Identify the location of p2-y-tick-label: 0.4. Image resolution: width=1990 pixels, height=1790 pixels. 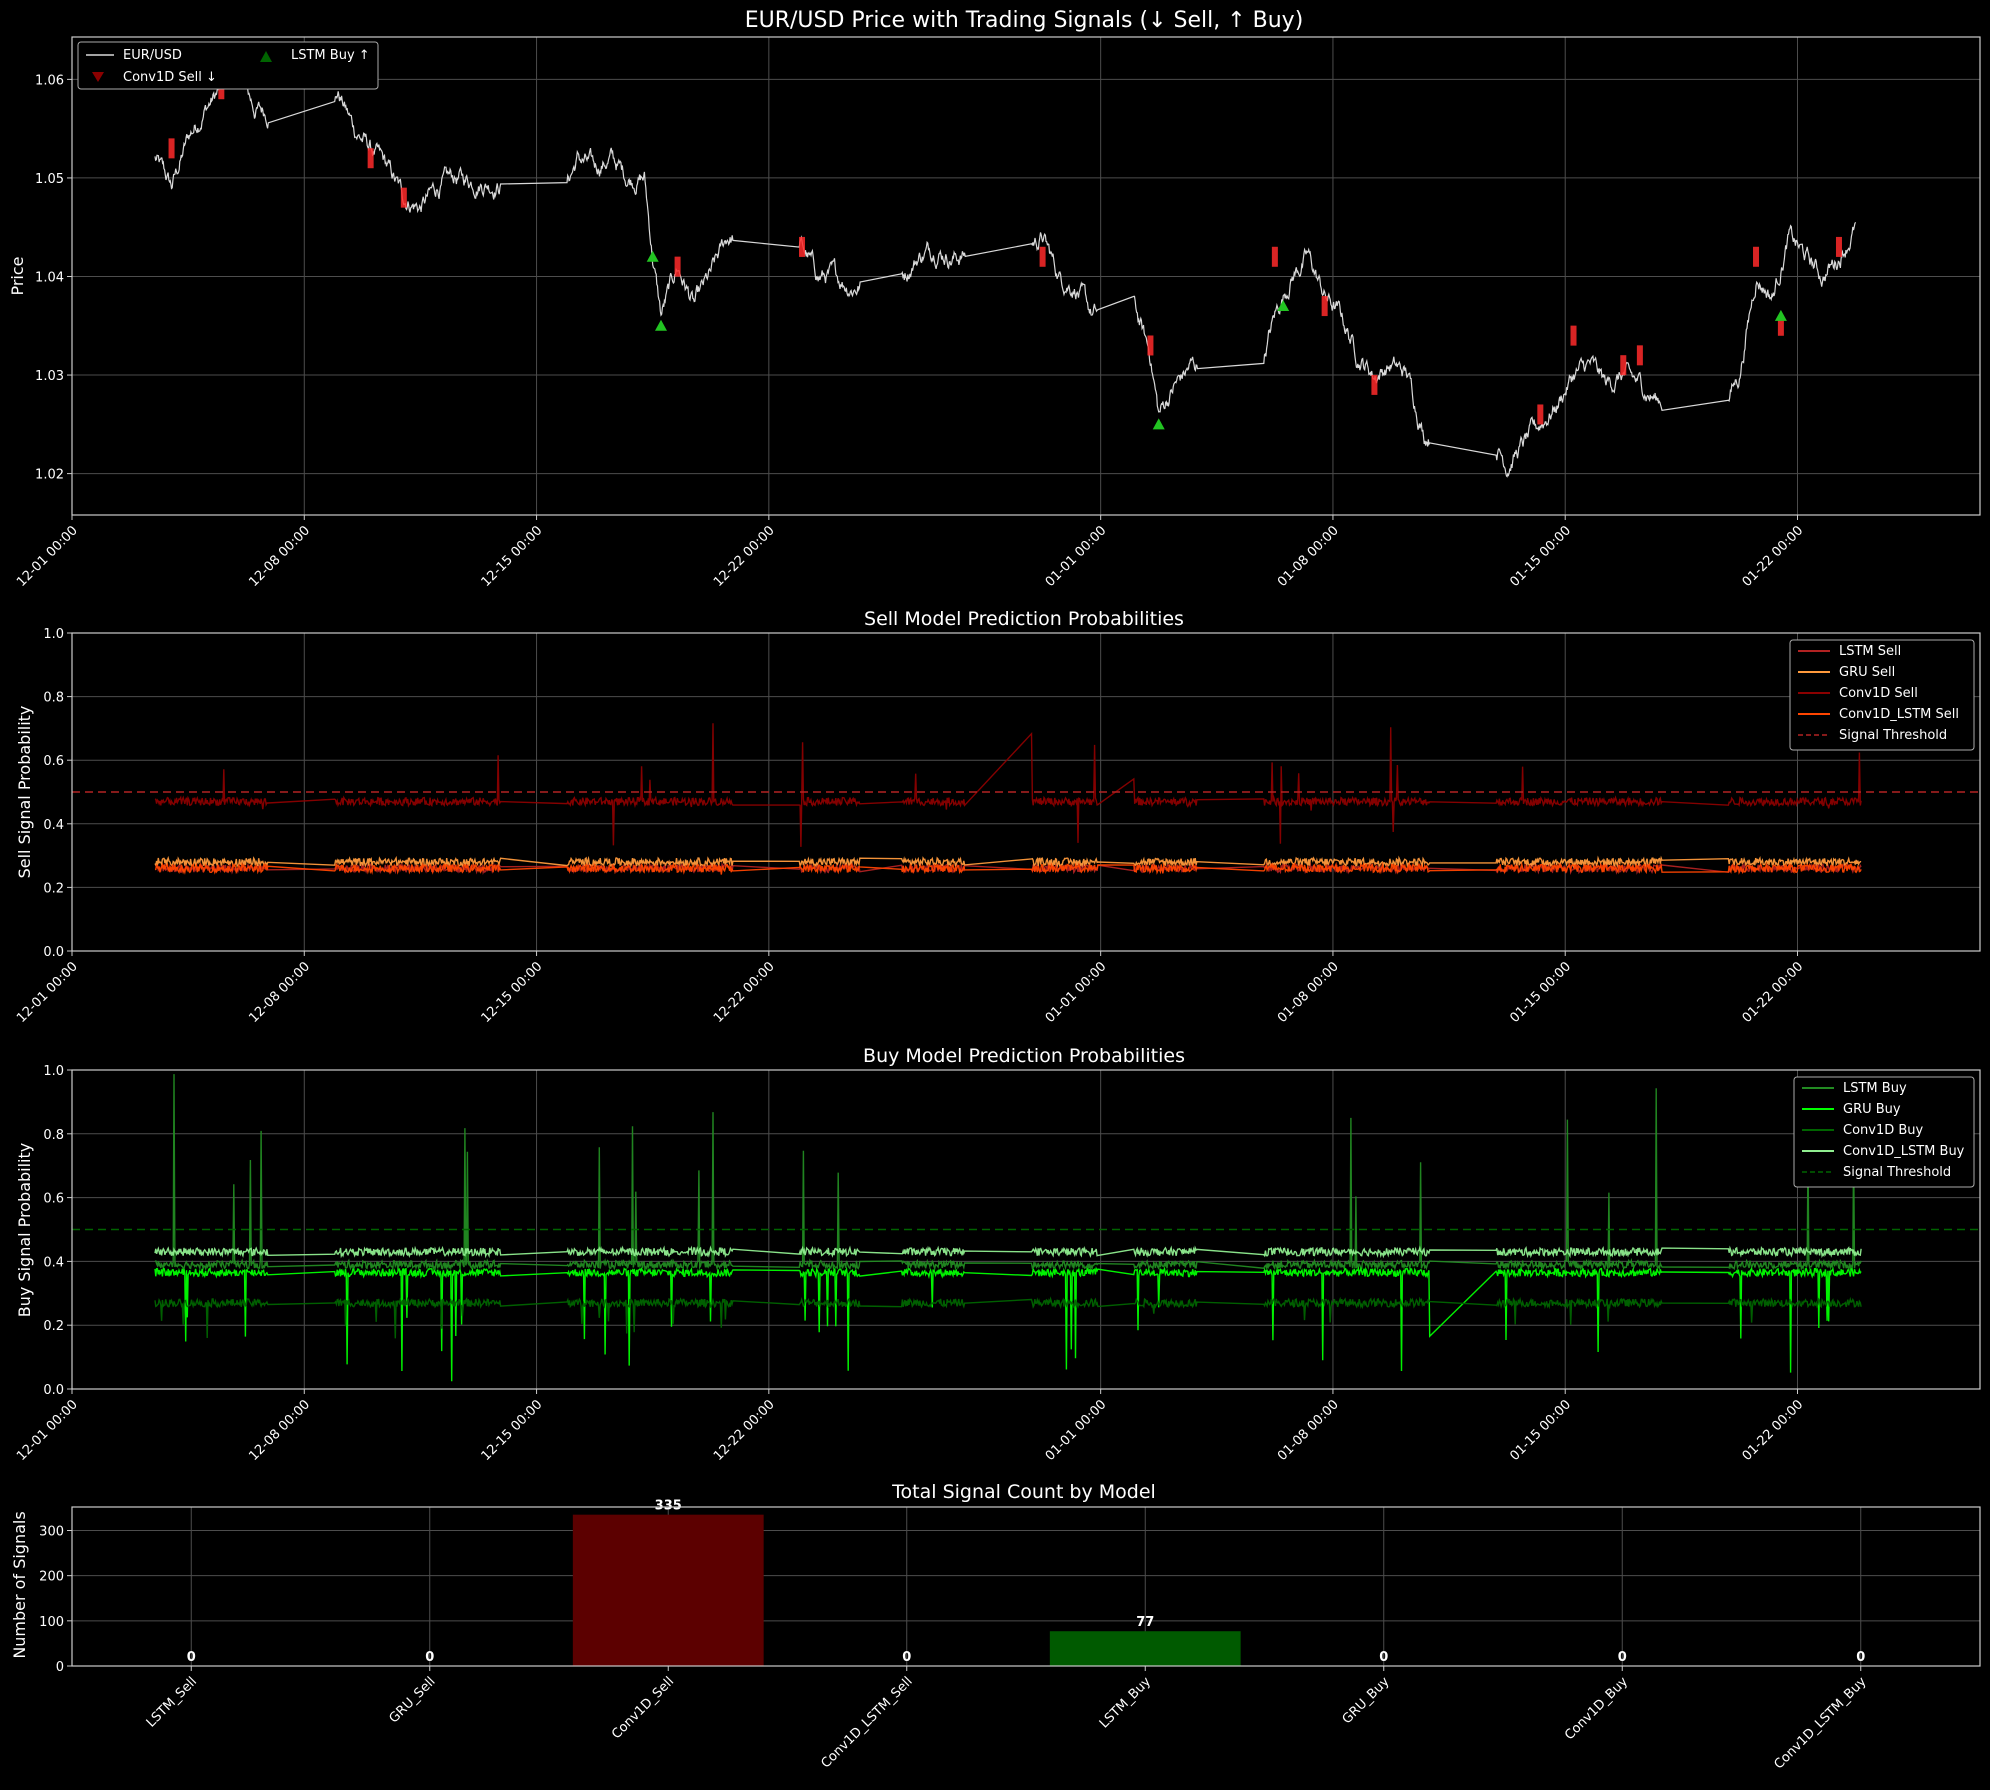
(53, 825).